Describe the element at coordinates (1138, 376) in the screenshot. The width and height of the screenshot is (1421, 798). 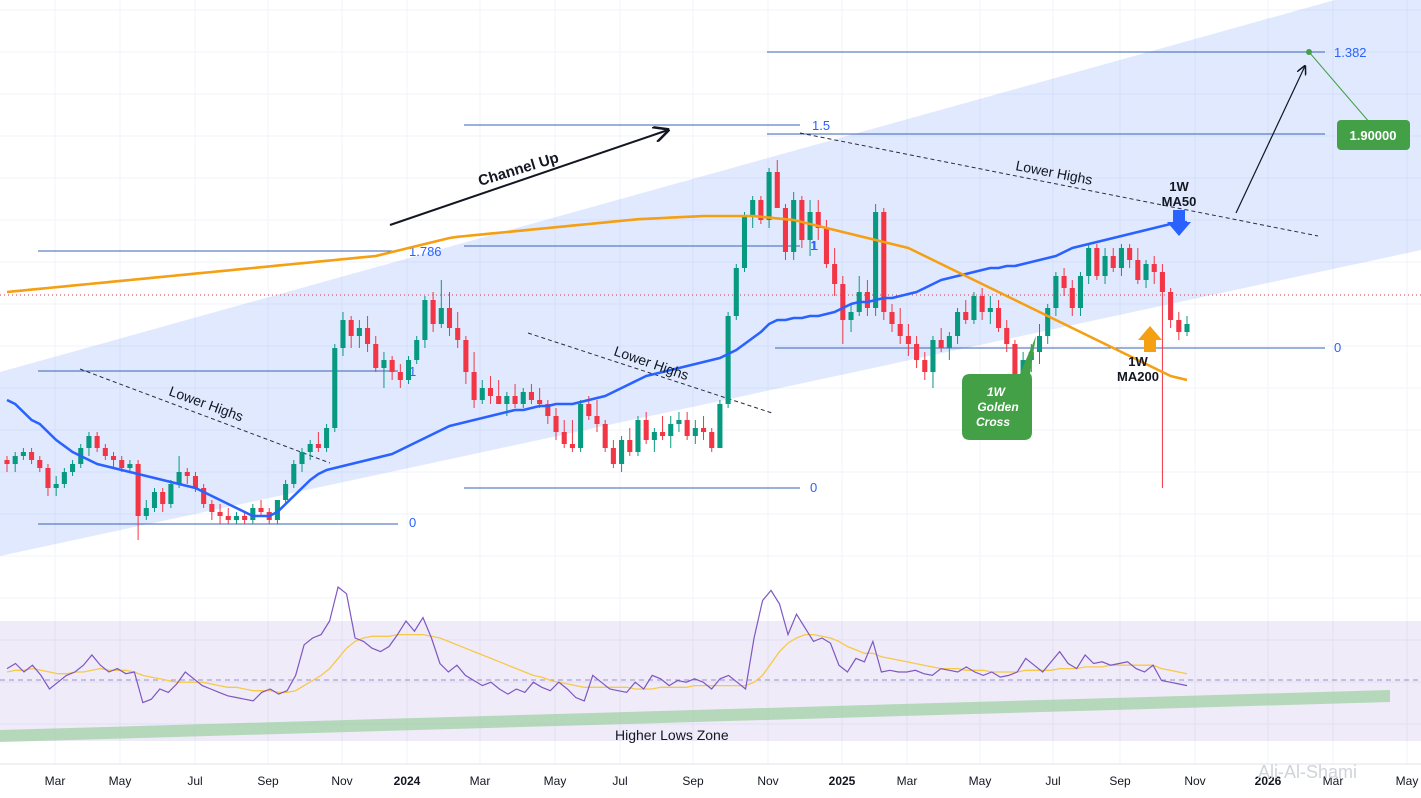
I see `ma200-label: MA200` at that location.